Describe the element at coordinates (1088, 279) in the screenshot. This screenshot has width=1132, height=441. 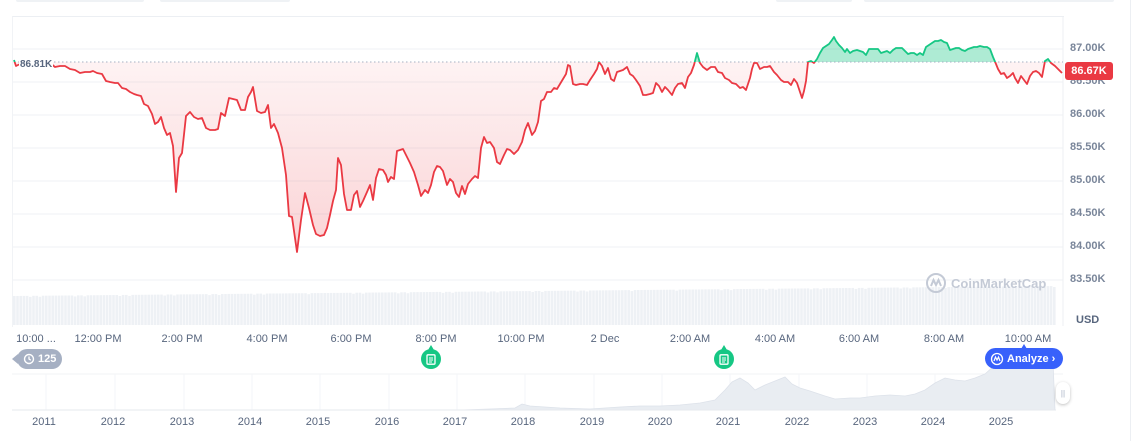
I see `y-tick-label: 83.50K` at that location.